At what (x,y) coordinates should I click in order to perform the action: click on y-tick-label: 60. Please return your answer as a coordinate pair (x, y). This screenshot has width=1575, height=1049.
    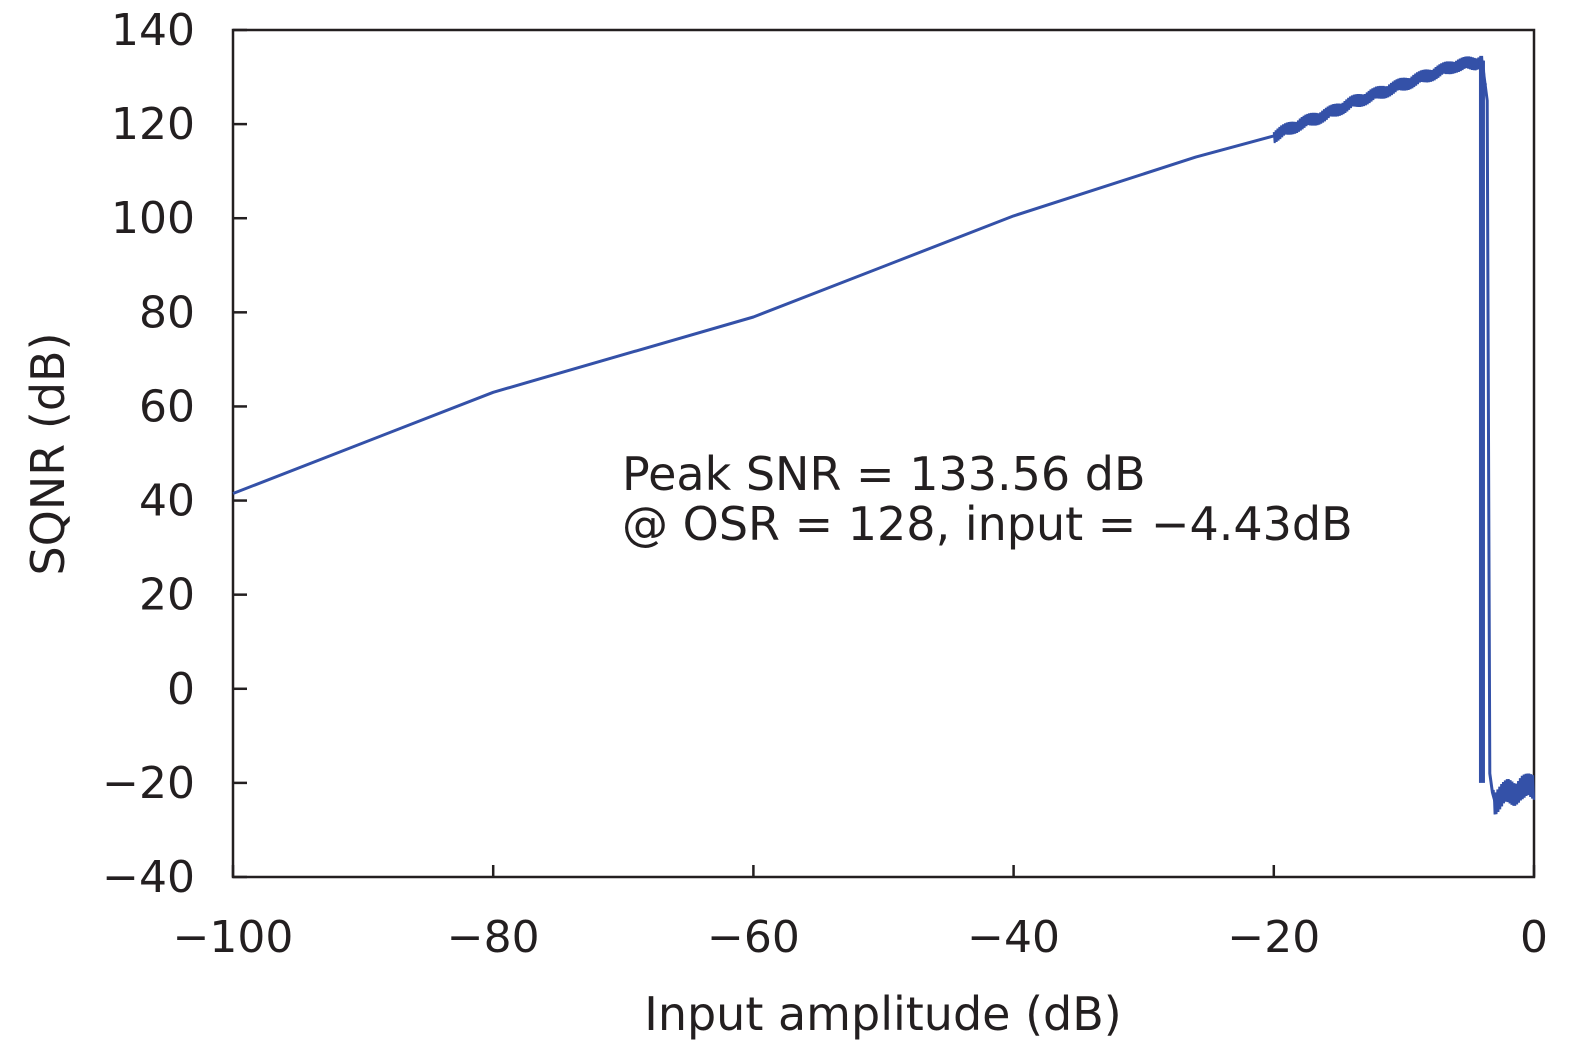
    Looking at the image, I should click on (167, 406).